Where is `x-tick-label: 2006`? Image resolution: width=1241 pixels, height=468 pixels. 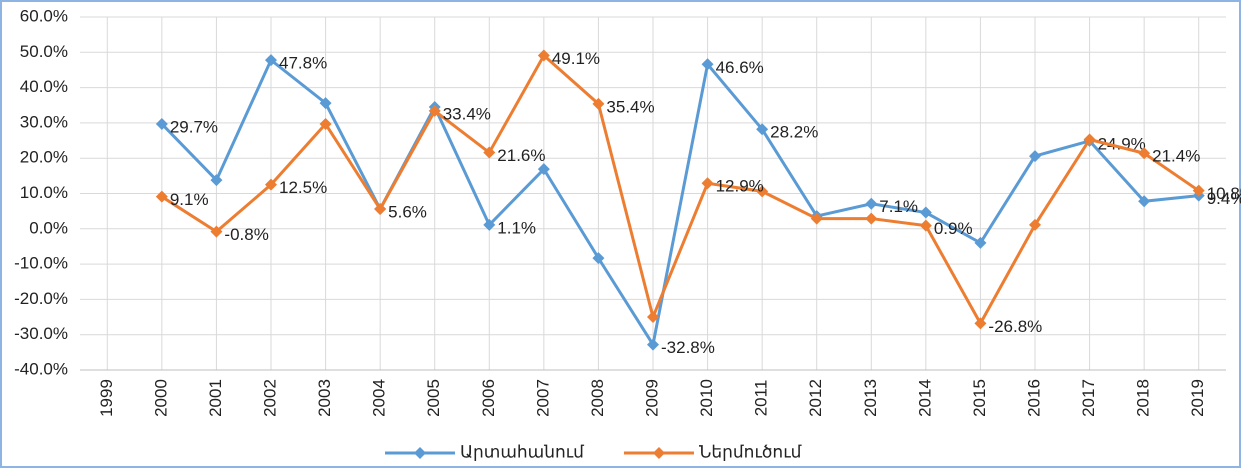
x-tick-label: 2006 is located at coordinates (488, 398).